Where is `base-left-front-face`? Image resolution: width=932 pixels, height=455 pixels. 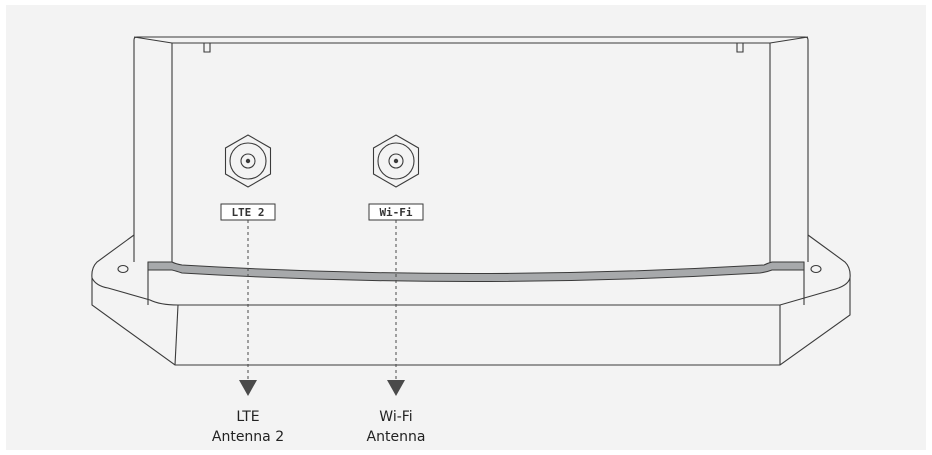
base-left-front-face is located at coordinates (176, 335).